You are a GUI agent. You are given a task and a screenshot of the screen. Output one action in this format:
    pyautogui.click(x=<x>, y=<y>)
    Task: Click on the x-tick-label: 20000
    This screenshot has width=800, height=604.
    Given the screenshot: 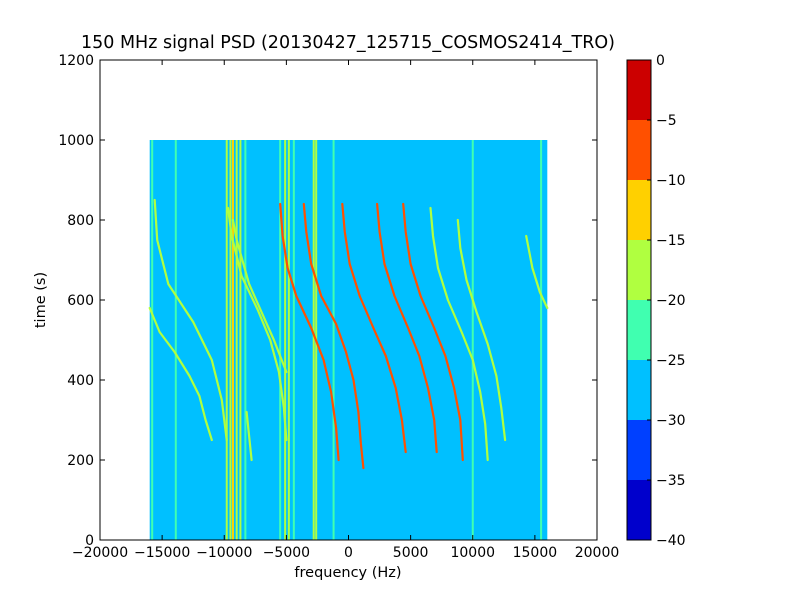 What is the action you would take?
    pyautogui.click(x=597, y=553)
    